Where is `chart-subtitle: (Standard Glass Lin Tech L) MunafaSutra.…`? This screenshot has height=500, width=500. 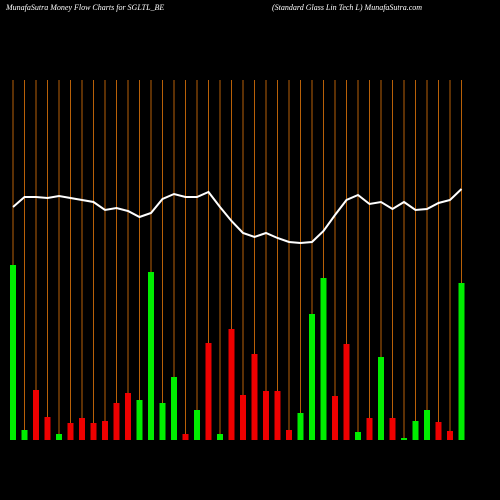
chart-subtitle: (Standard Glass Lin Tech L) MunafaSutra.… is located at coordinates (347, 7).